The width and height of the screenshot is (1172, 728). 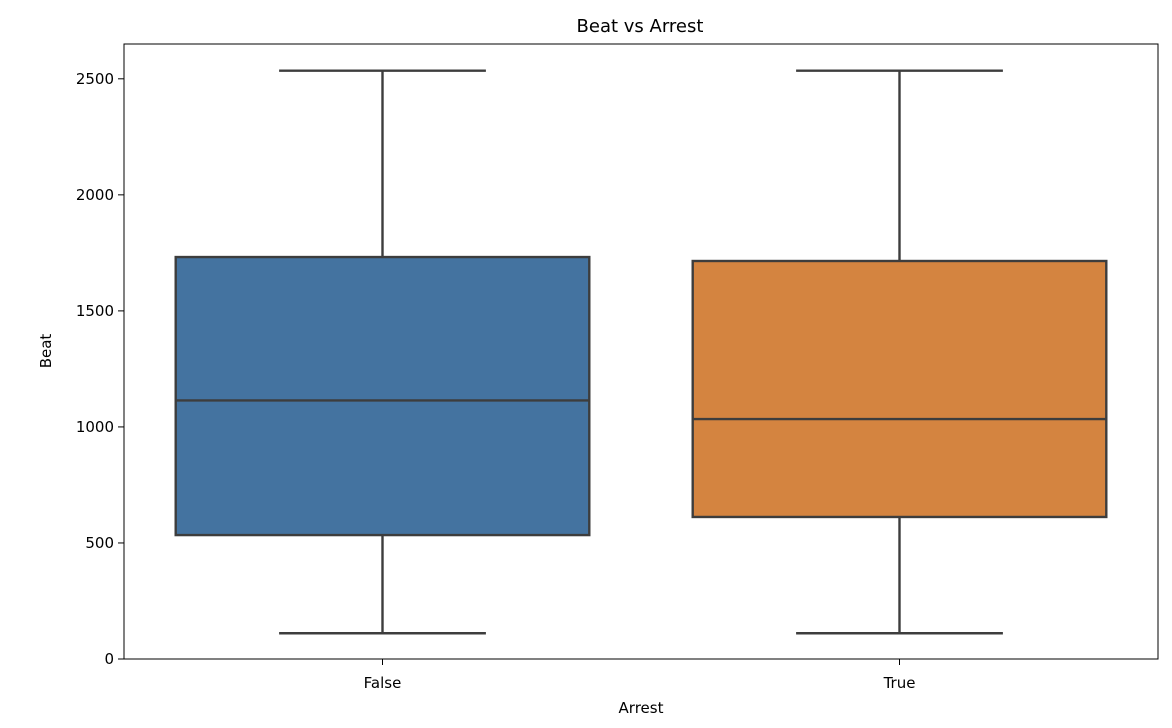 What do you see at coordinates (95, 79) in the screenshot?
I see `y-tick-label: 2500` at bounding box center [95, 79].